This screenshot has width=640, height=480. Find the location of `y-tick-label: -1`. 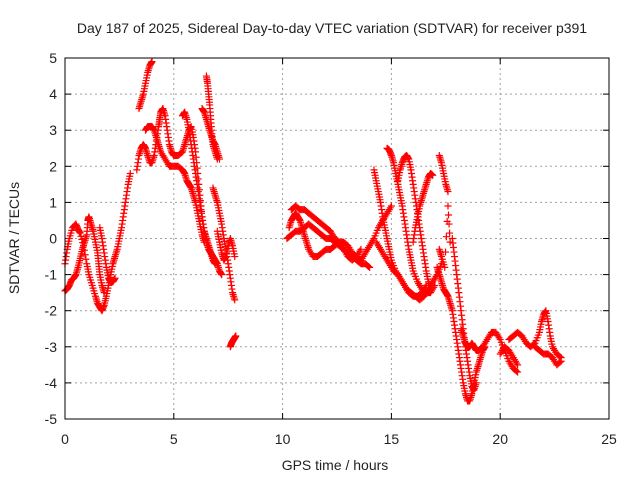

y-tick-label: -1 is located at coordinates (51, 275).